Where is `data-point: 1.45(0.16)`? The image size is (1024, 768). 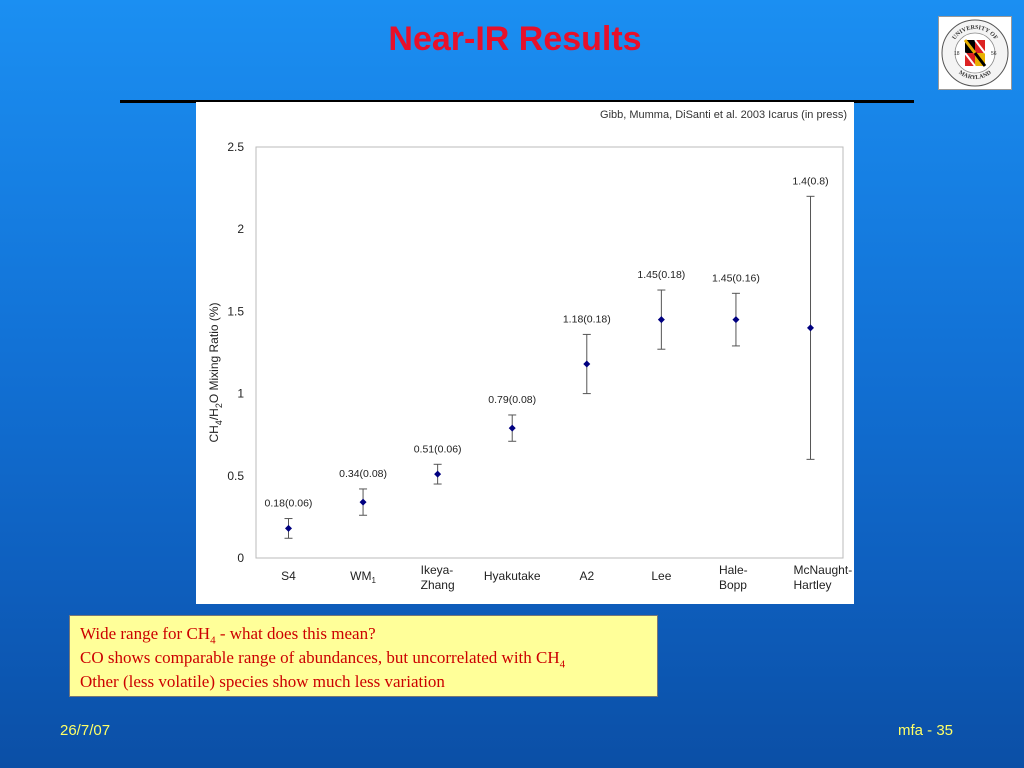 data-point: 1.45(0.16) is located at coordinates (736, 309).